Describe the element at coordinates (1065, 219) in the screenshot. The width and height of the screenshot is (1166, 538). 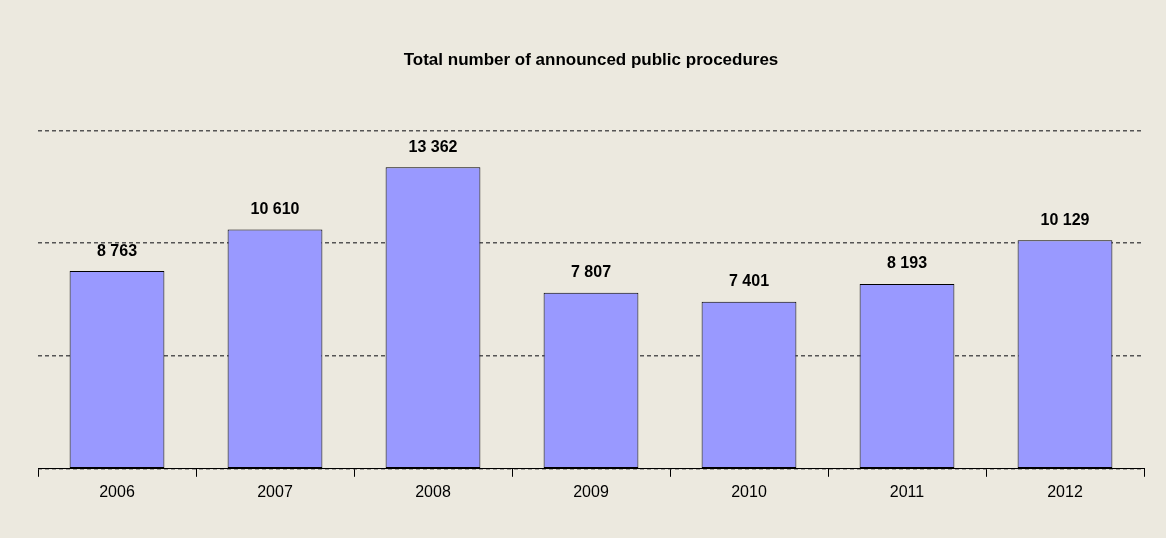
I see `data-label: 10 129` at that location.